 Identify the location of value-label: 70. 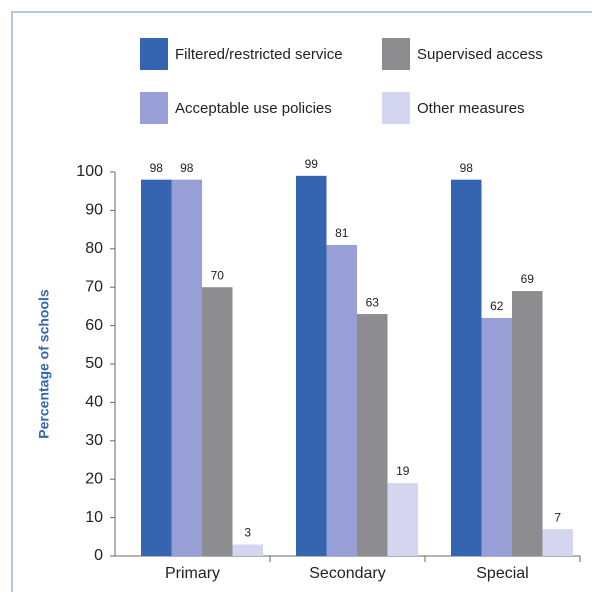
(218, 275).